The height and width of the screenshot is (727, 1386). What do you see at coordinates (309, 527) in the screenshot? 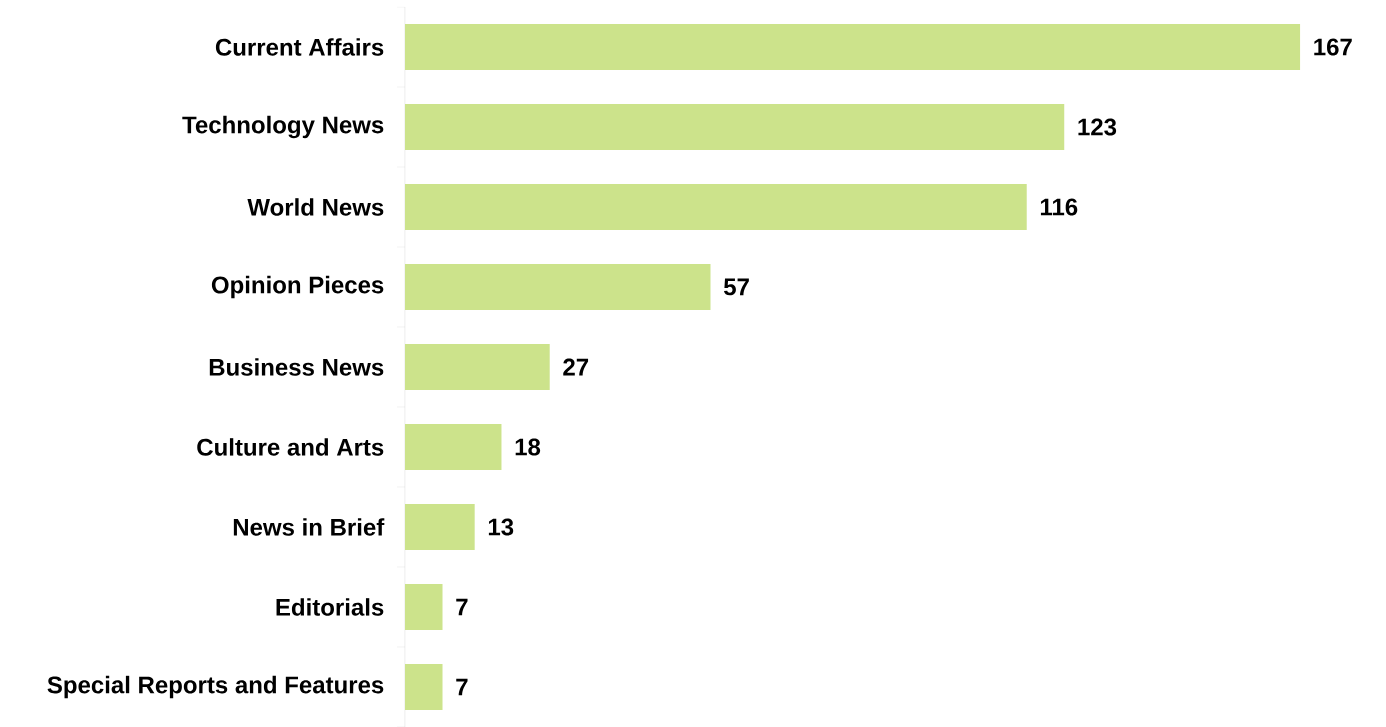
I see `y-tick-label: News in Brief` at bounding box center [309, 527].